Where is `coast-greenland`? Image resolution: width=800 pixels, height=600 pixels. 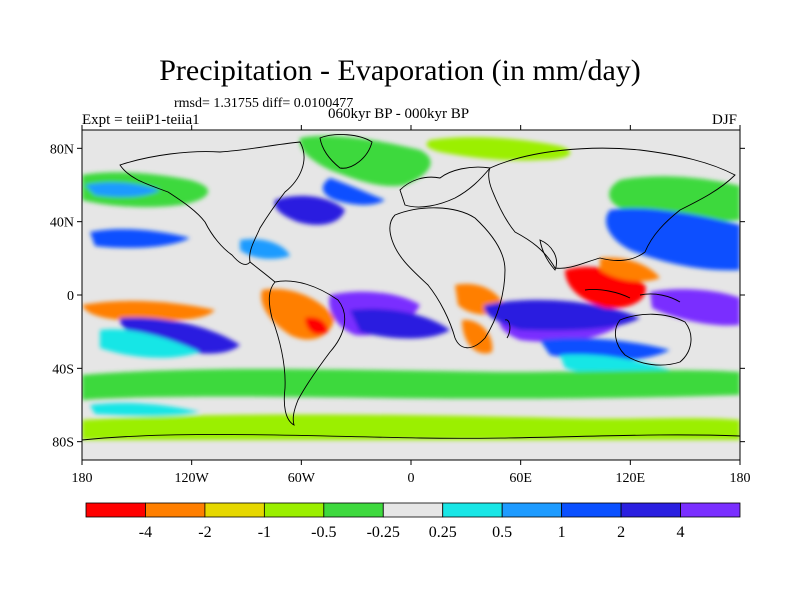 coast-greenland is located at coordinates (346, 151).